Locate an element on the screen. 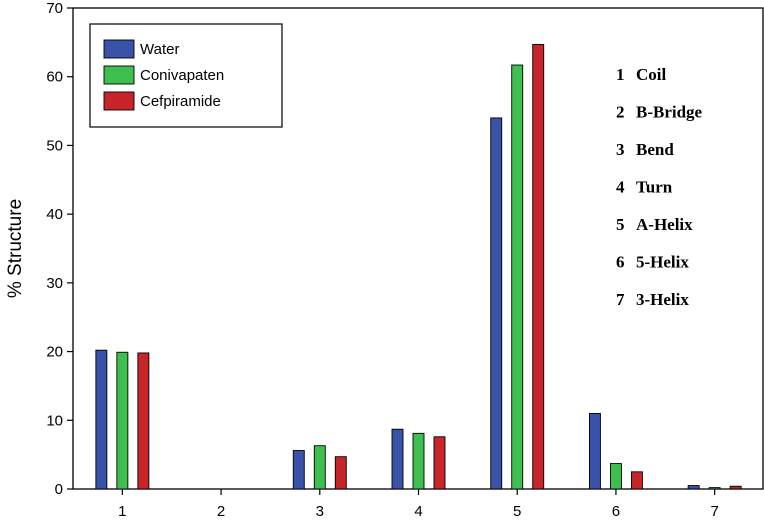  x-tick-label: 5 is located at coordinates (517, 511).